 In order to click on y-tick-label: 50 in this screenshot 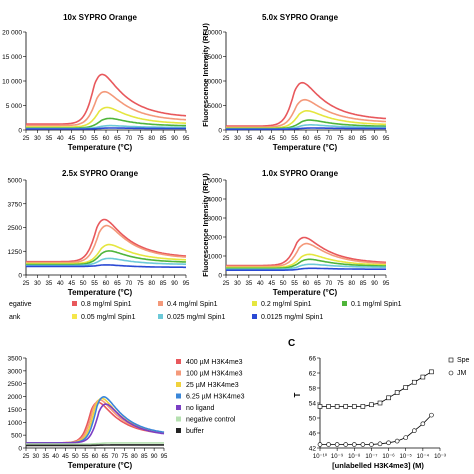, I will do `click(313, 419)`.